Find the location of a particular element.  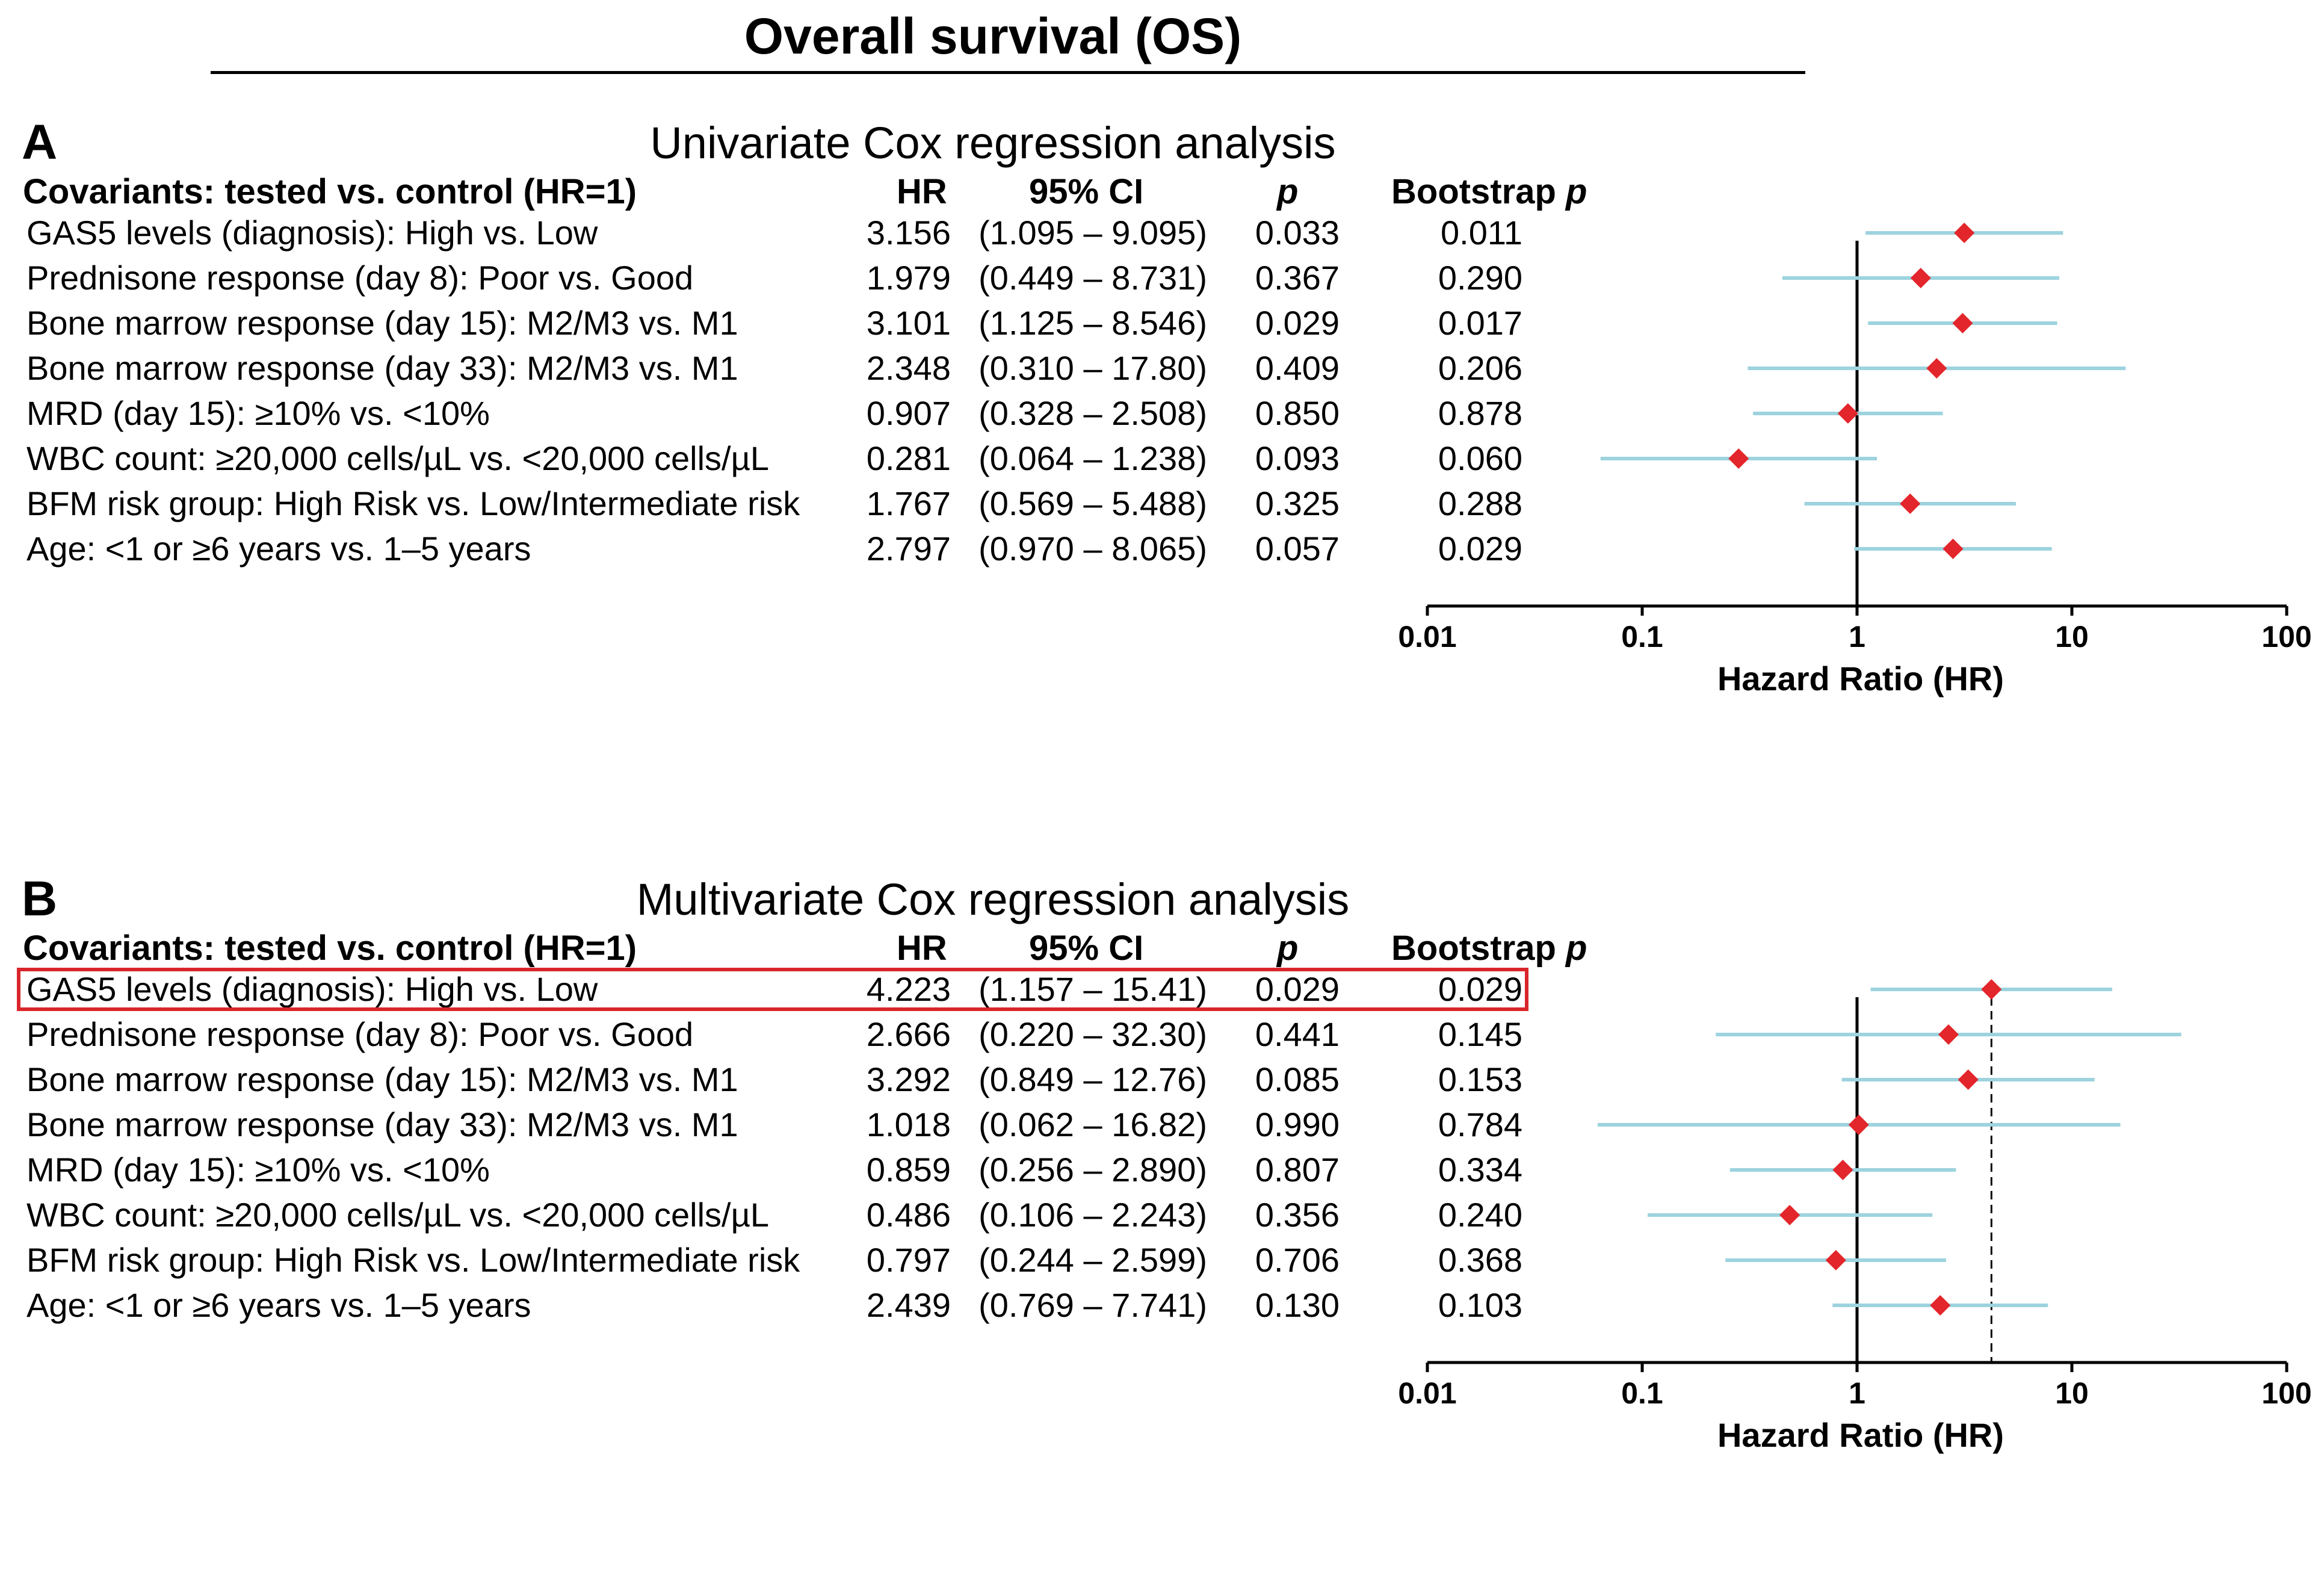

row-bootstrap-p: 0.288 is located at coordinates (1480, 503).